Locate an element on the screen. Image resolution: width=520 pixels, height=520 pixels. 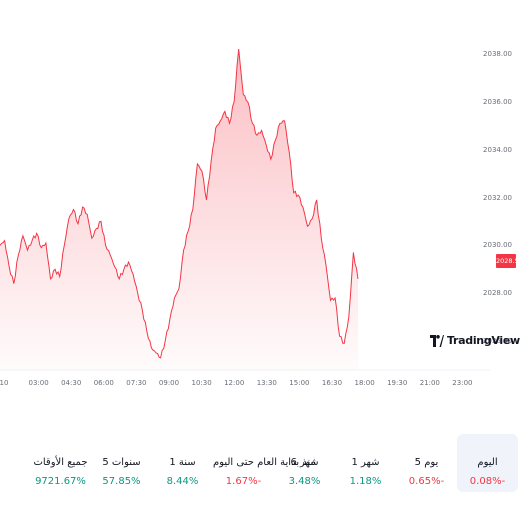
period-tab: جميع الأوقات 9721.67% is located at coordinates (60, 463).